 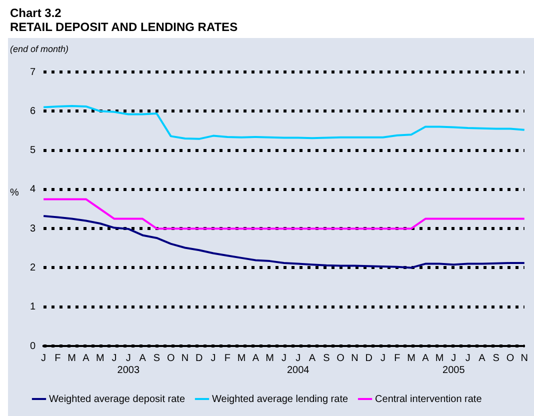 What do you see at coordinates (33, 228) in the screenshot?
I see `y-tick-label: 3` at bounding box center [33, 228].